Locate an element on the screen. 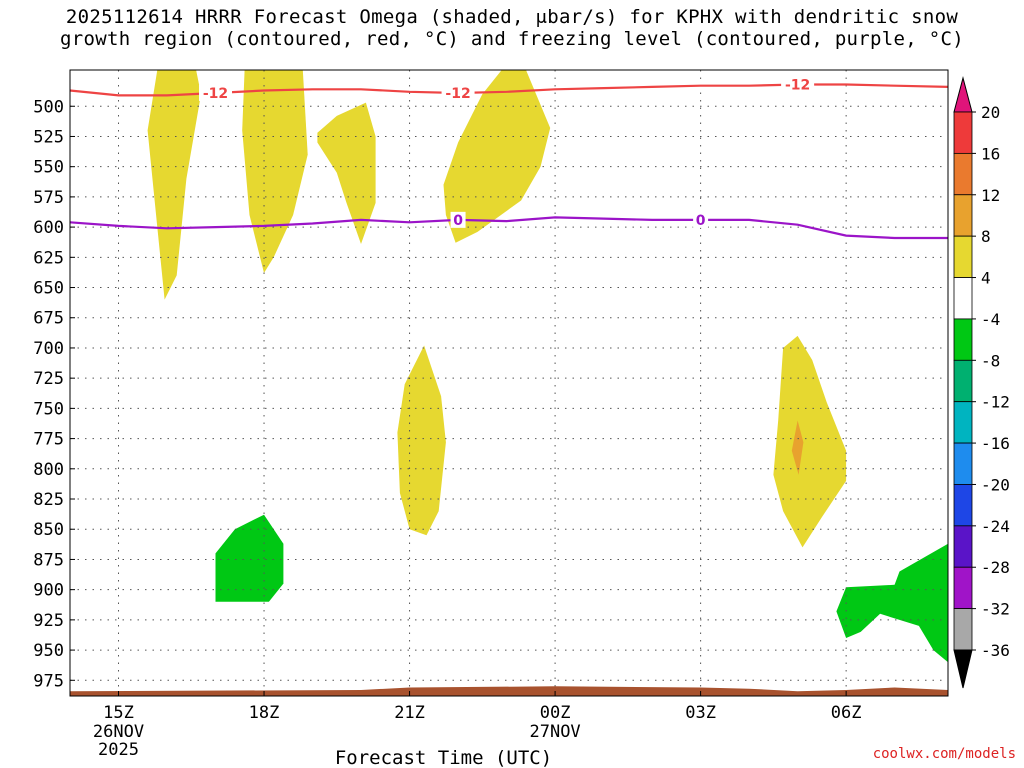 This screenshot has width=1024, height=768. y-tick-label: 625 is located at coordinates (48, 258).